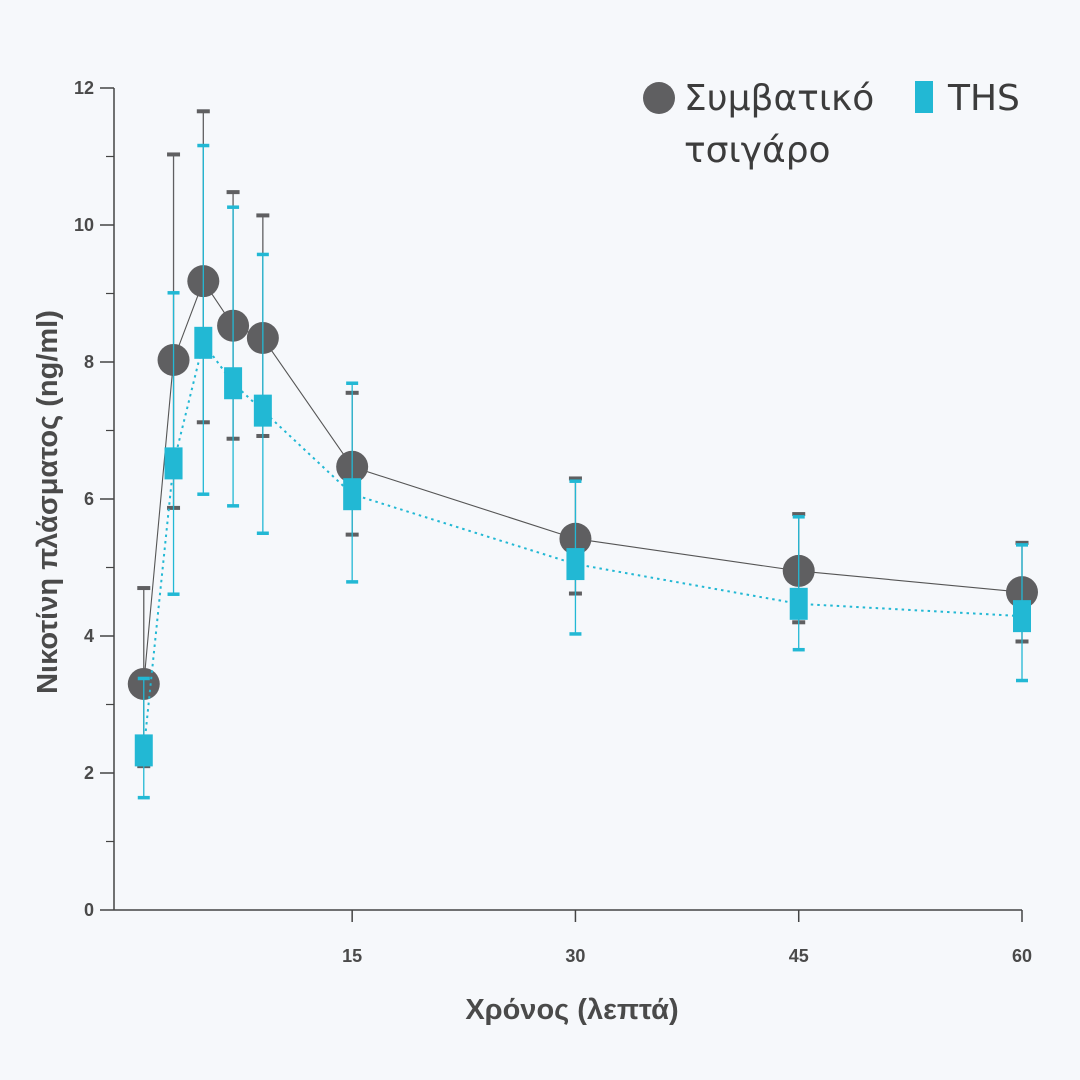  I want to click on legend-label-ths: THS, so click(983, 98).